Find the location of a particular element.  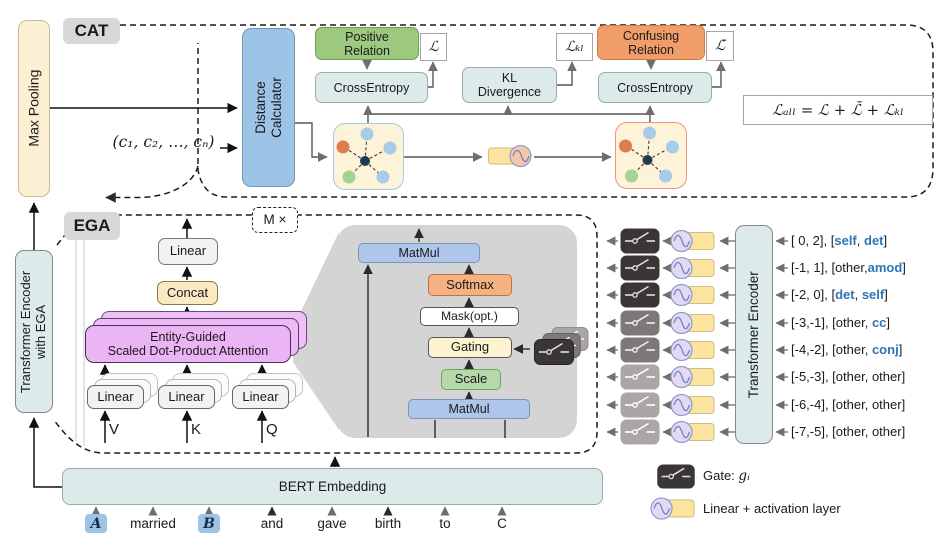

distance-calculator-box: Distance Calculator is located at coordinates (268, 107).